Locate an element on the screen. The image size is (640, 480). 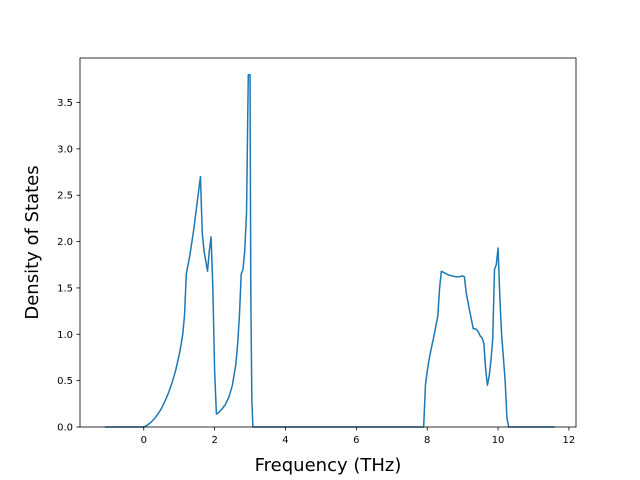
y-tick-label: 2.0 is located at coordinates (65, 242).